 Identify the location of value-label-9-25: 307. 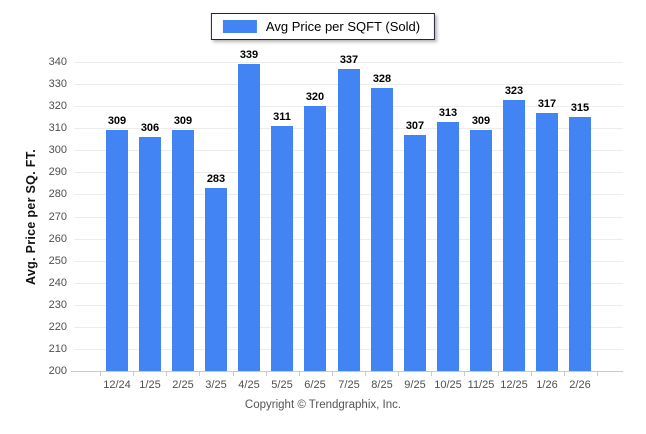
(415, 126).